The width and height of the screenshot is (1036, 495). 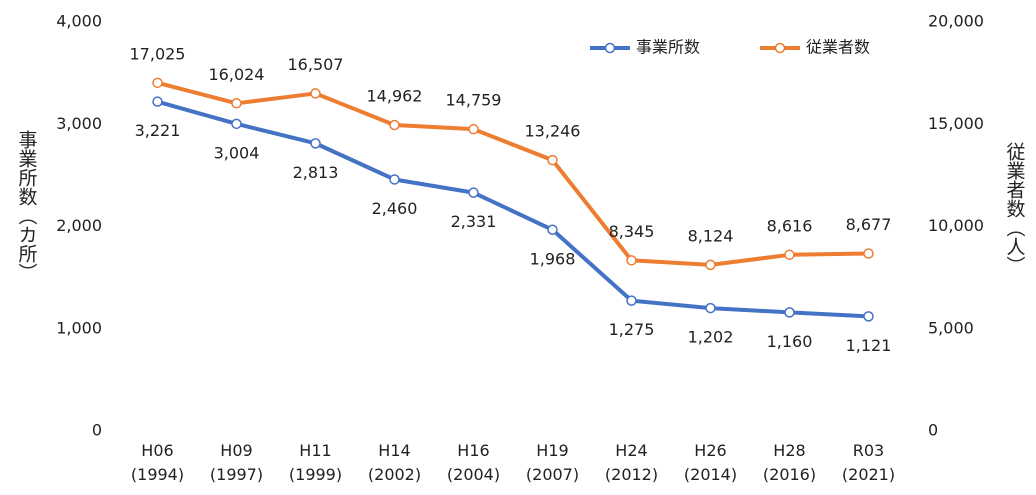 I want to click on x-tick-label: H16 (2004), so click(x=473, y=462).